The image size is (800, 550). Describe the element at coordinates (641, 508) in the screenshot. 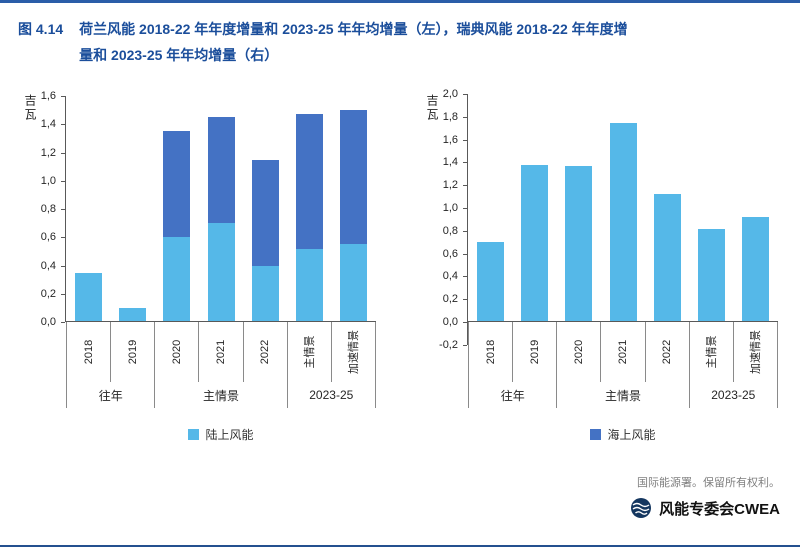

I see `cwea-logo-icon` at that location.